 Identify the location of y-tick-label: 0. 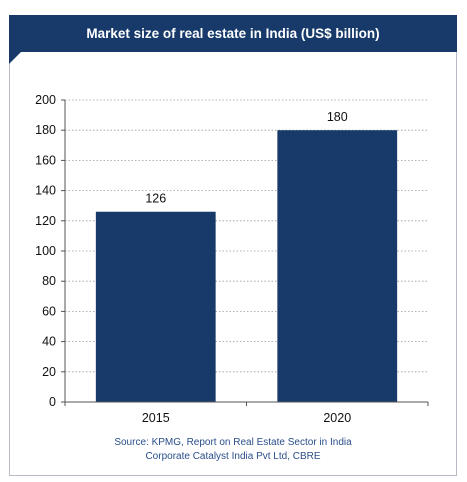
(52, 402).